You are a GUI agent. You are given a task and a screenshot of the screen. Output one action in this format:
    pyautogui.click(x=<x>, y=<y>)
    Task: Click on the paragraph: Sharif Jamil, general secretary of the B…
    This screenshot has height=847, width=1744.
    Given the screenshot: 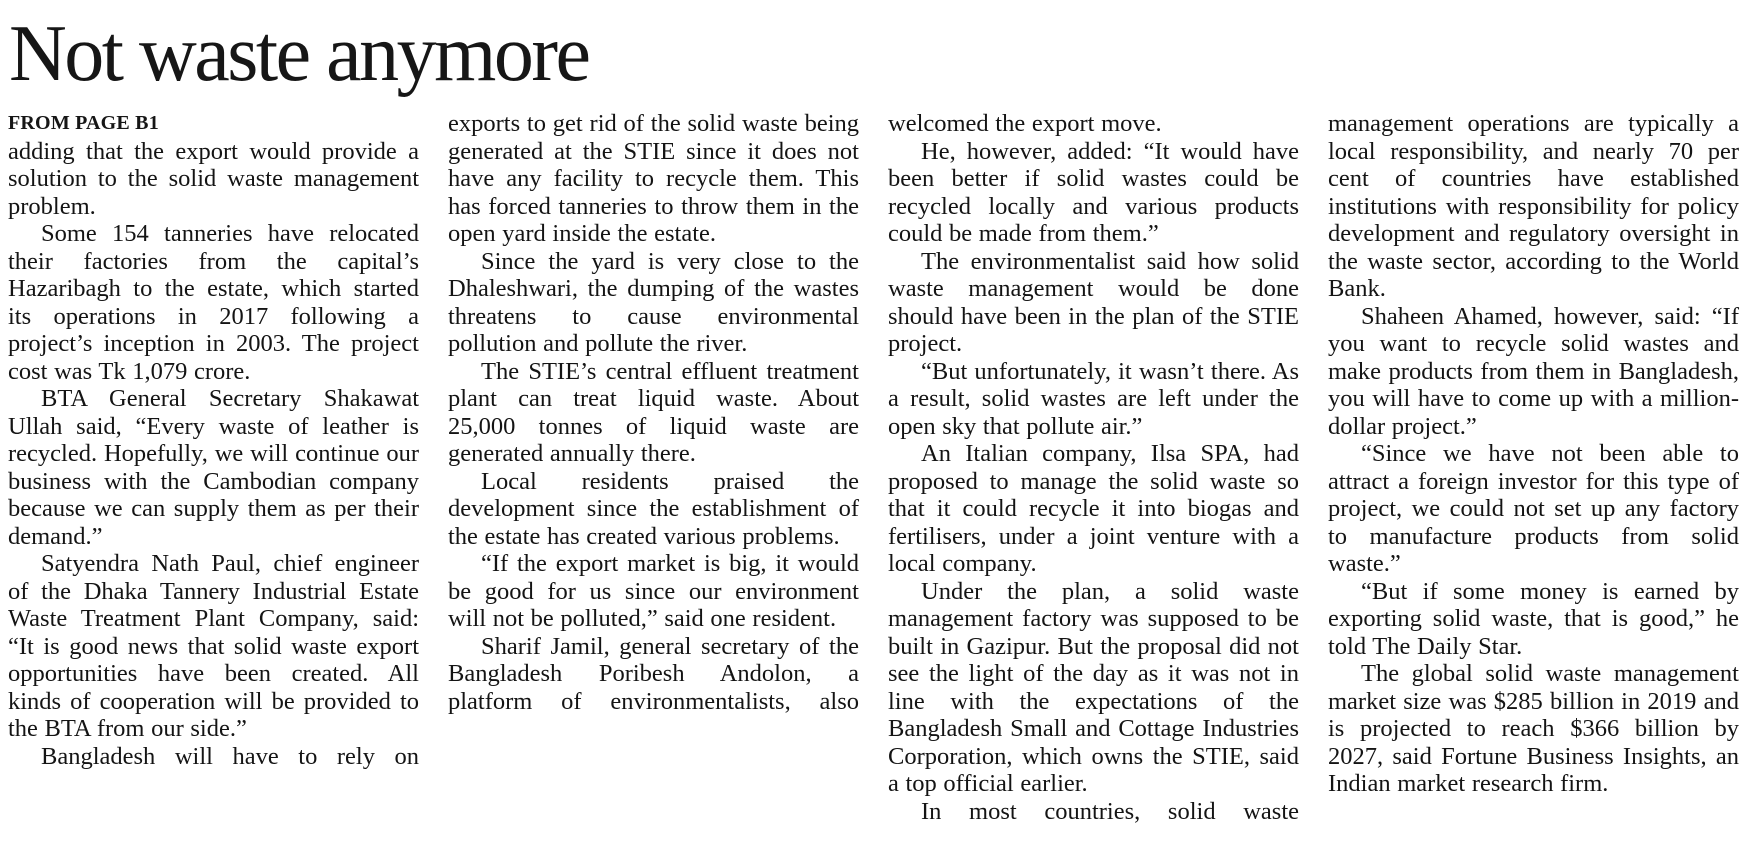 What is the action you would take?
    pyautogui.click(x=653, y=673)
    